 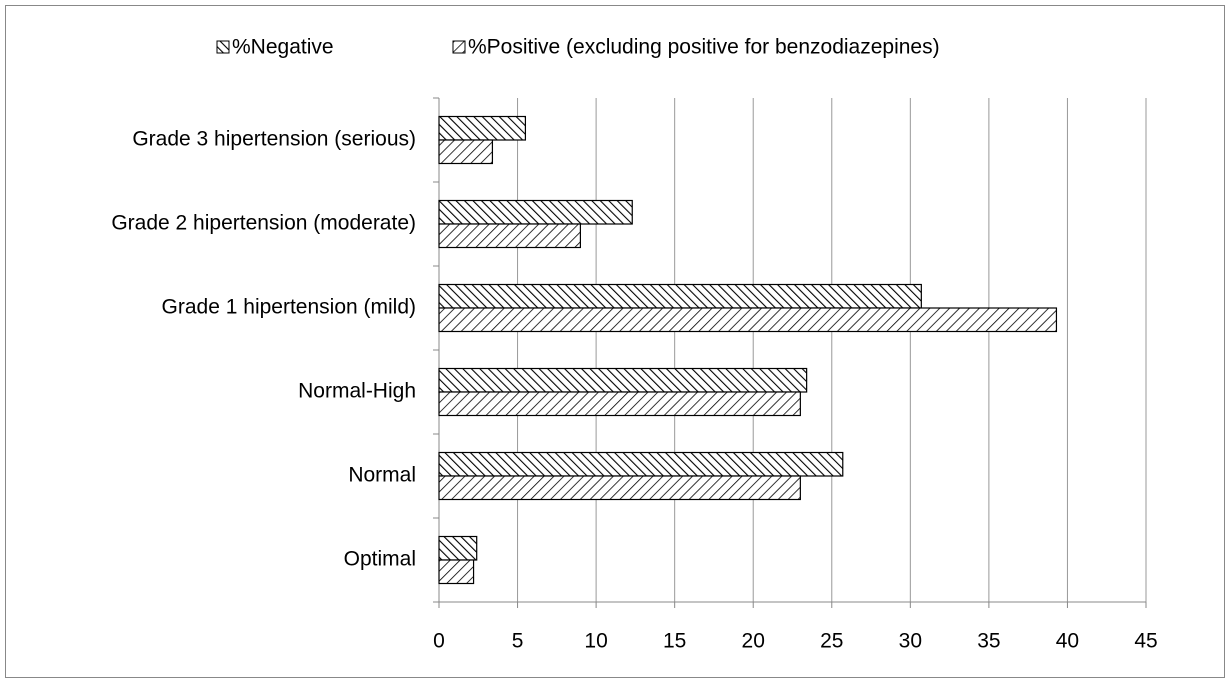 What do you see at coordinates (595, 641) in the screenshot?
I see `x-tick-label: 10` at bounding box center [595, 641].